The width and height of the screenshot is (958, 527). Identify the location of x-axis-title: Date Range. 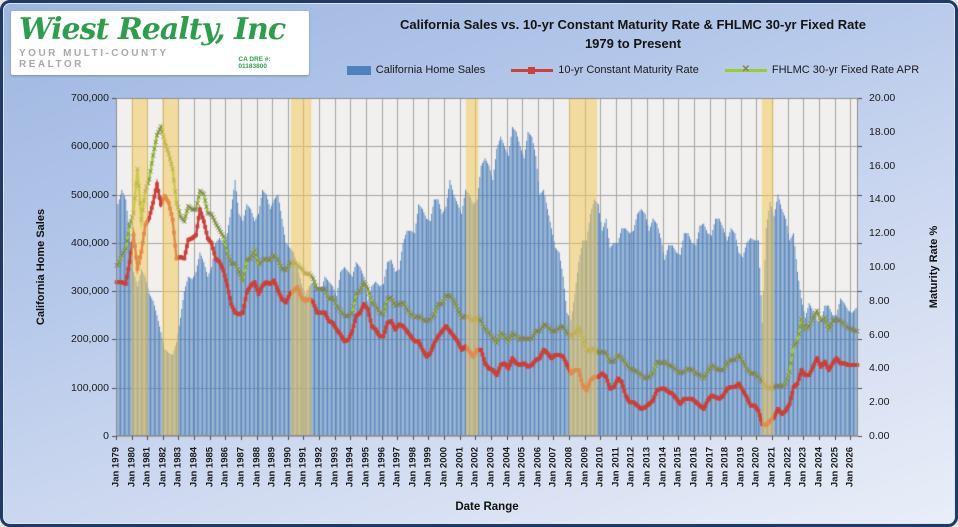
(487, 507).